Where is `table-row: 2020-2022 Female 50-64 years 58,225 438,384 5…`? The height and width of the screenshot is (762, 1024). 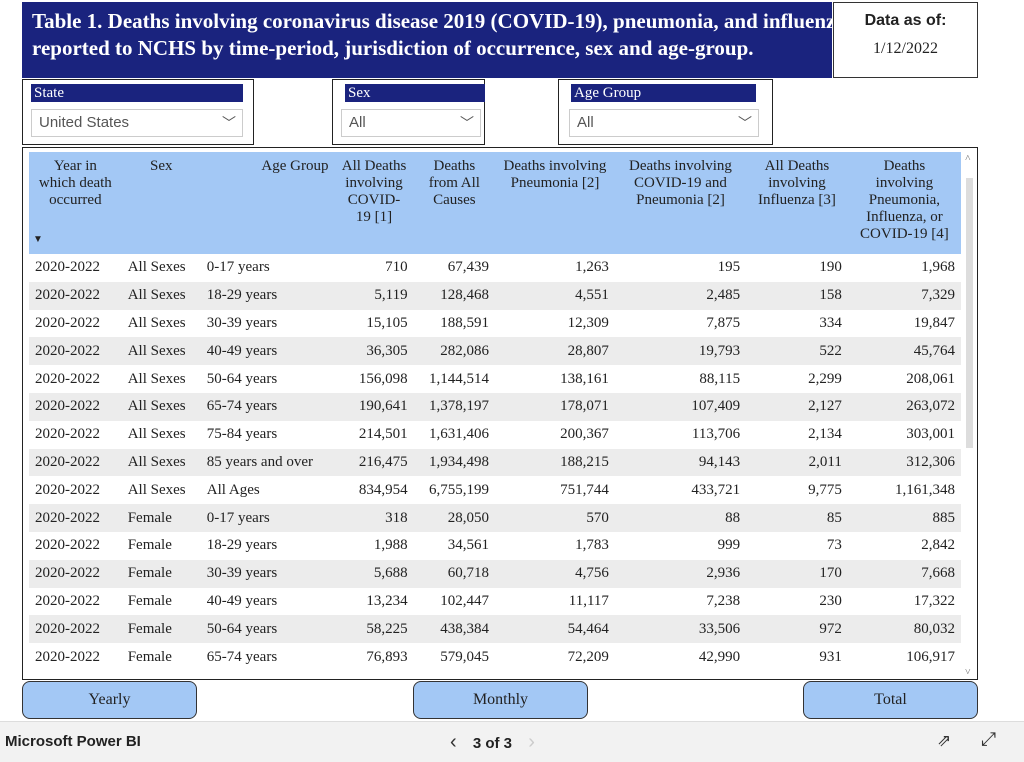
table-row: 2020-2022 Female 50-64 years 58,225 438,384 5… is located at coordinates (495, 629).